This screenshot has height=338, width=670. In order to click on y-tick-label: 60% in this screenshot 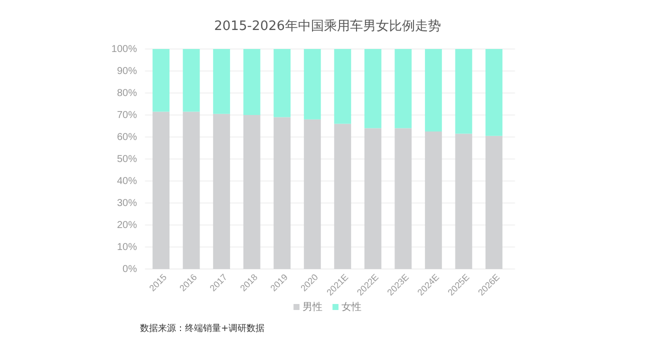, I will do `click(127, 138)`.